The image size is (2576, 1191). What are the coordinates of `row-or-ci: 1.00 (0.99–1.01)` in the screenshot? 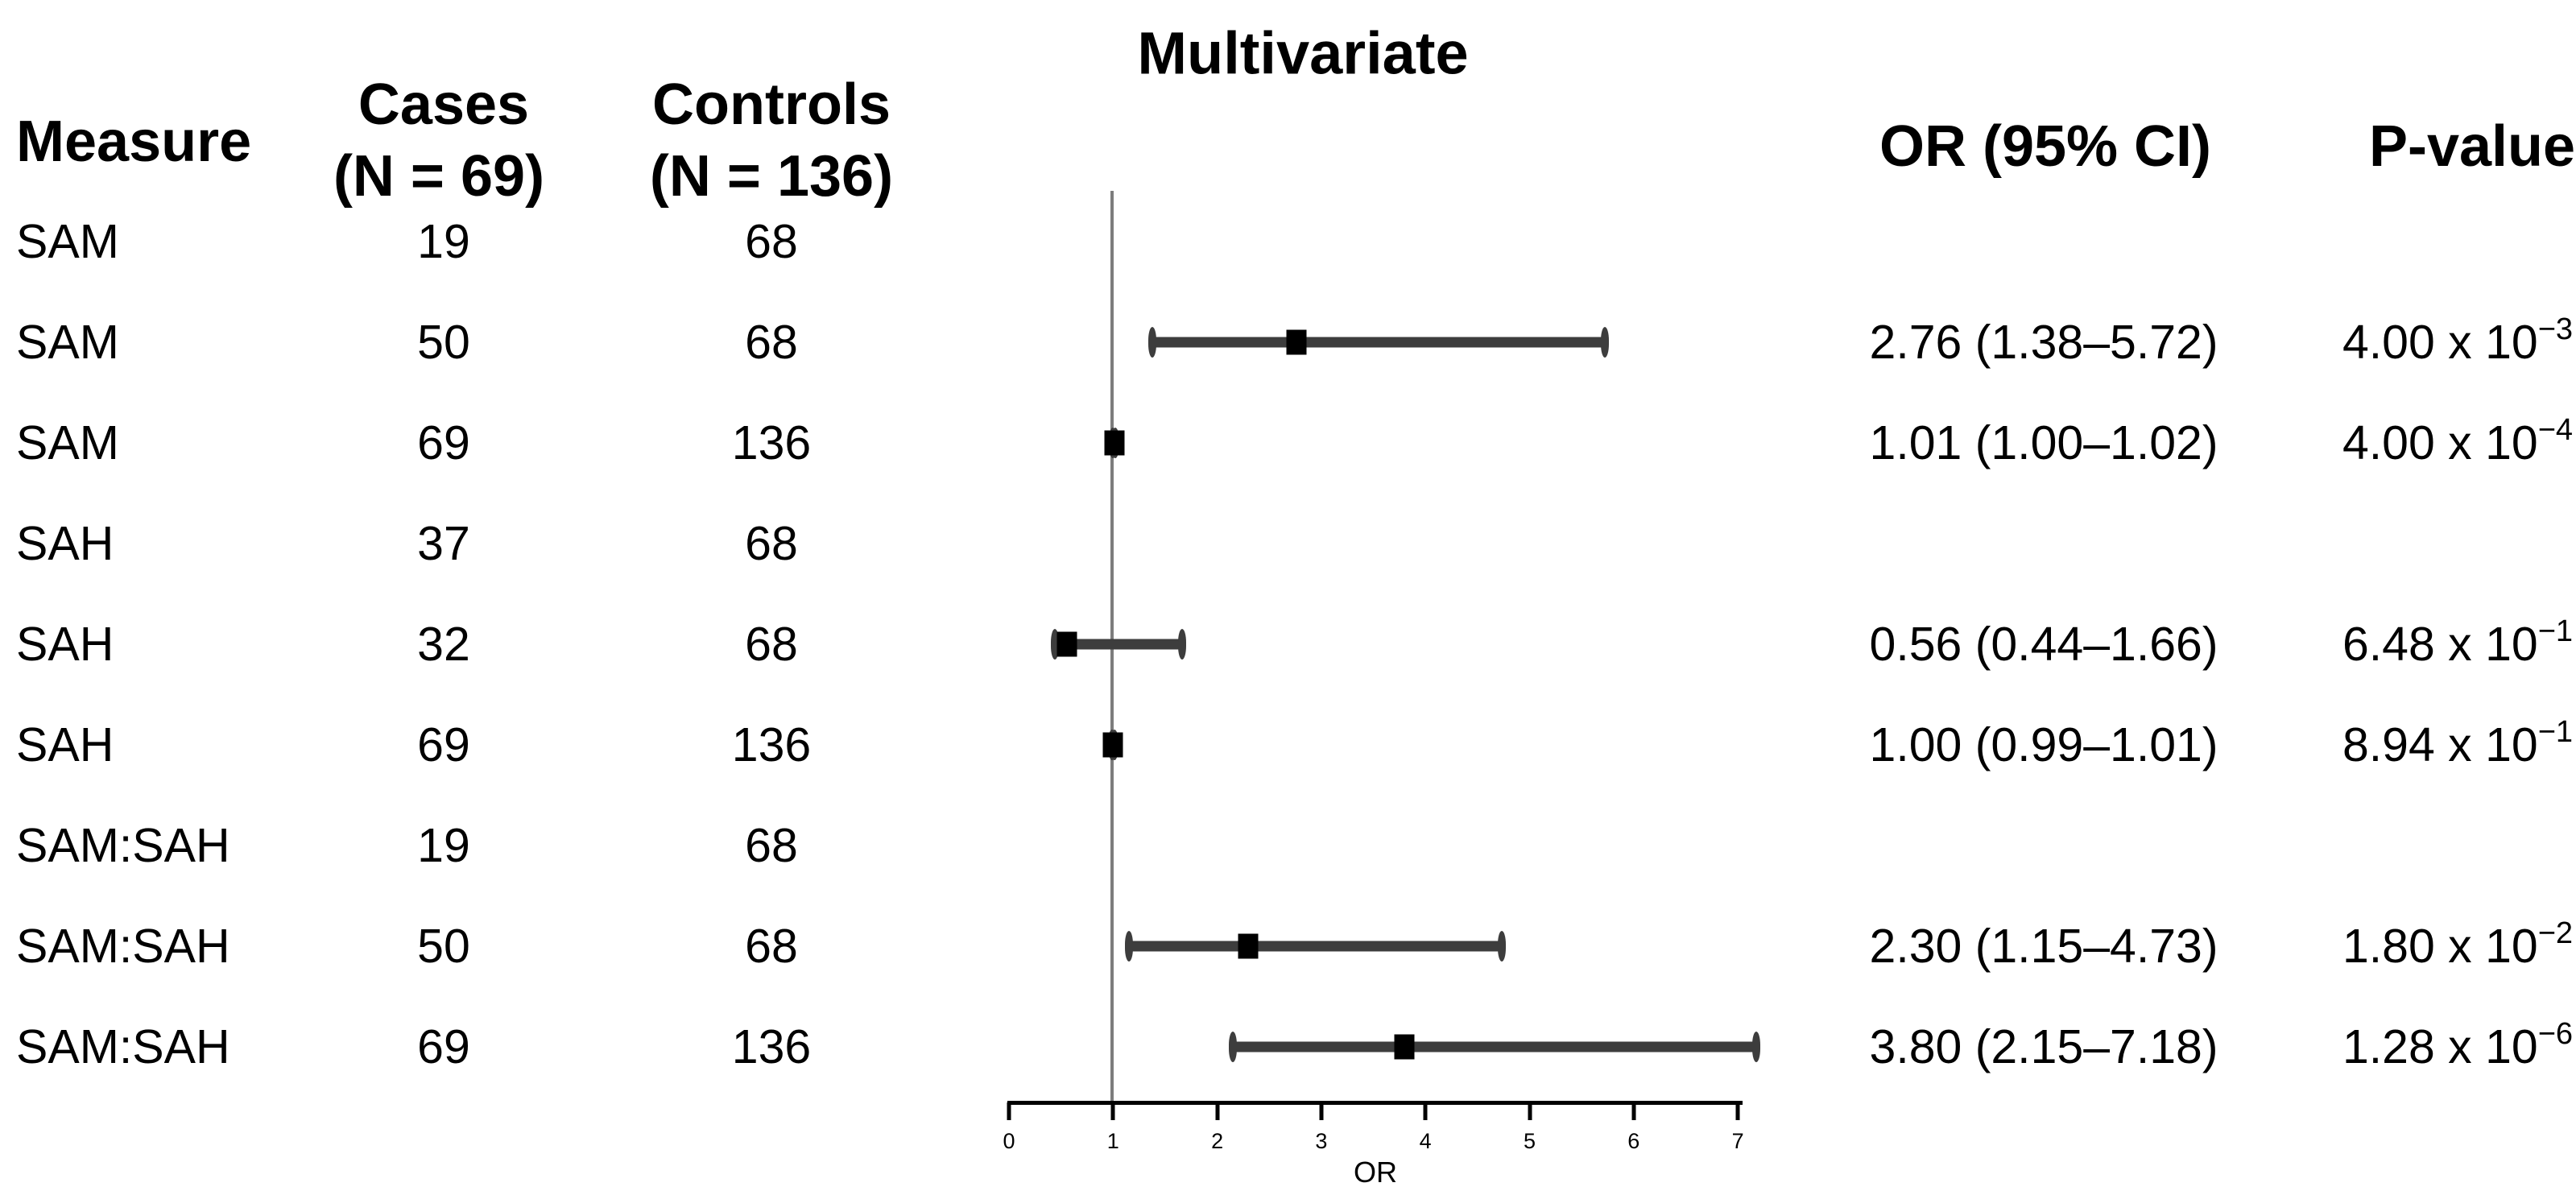 It's located at (2043, 744).